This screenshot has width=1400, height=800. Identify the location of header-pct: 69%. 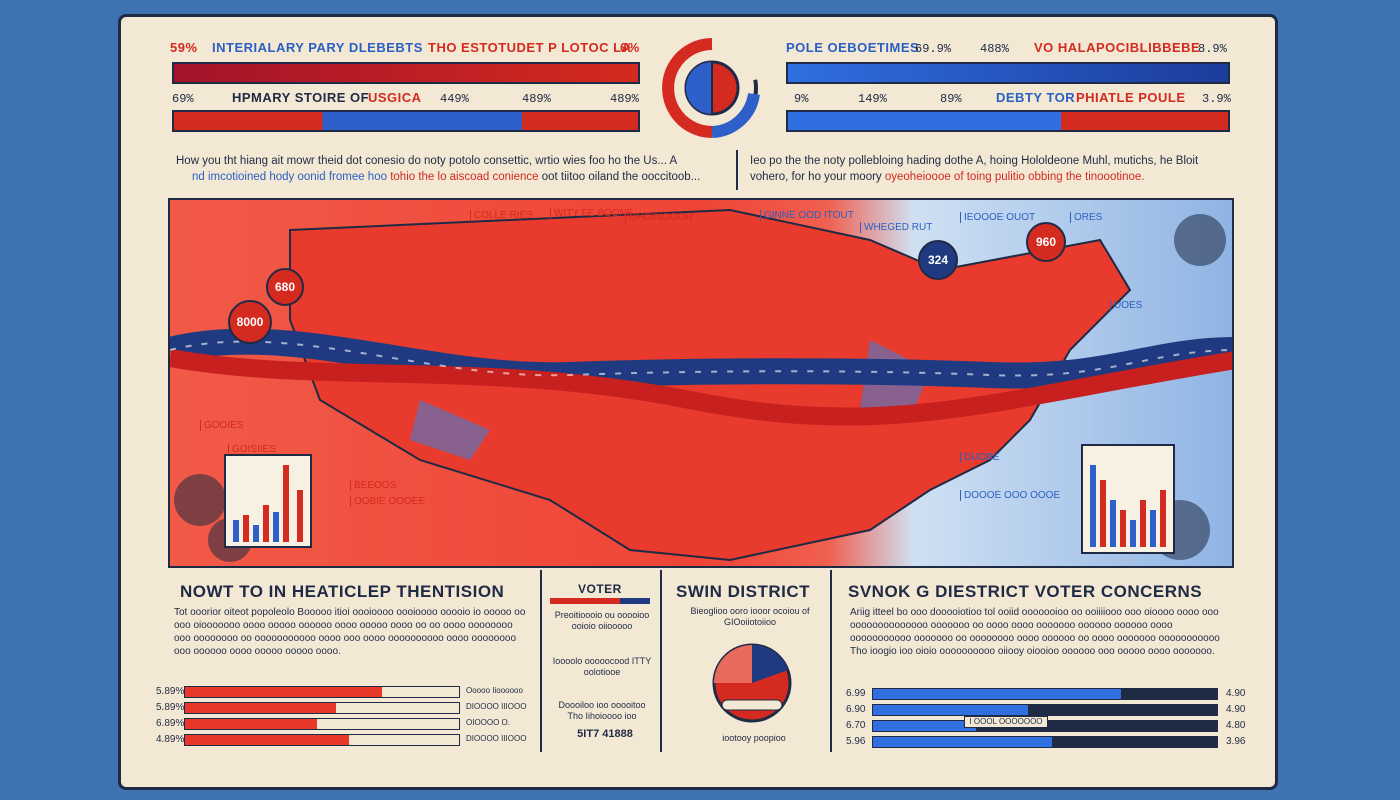
(183, 99).